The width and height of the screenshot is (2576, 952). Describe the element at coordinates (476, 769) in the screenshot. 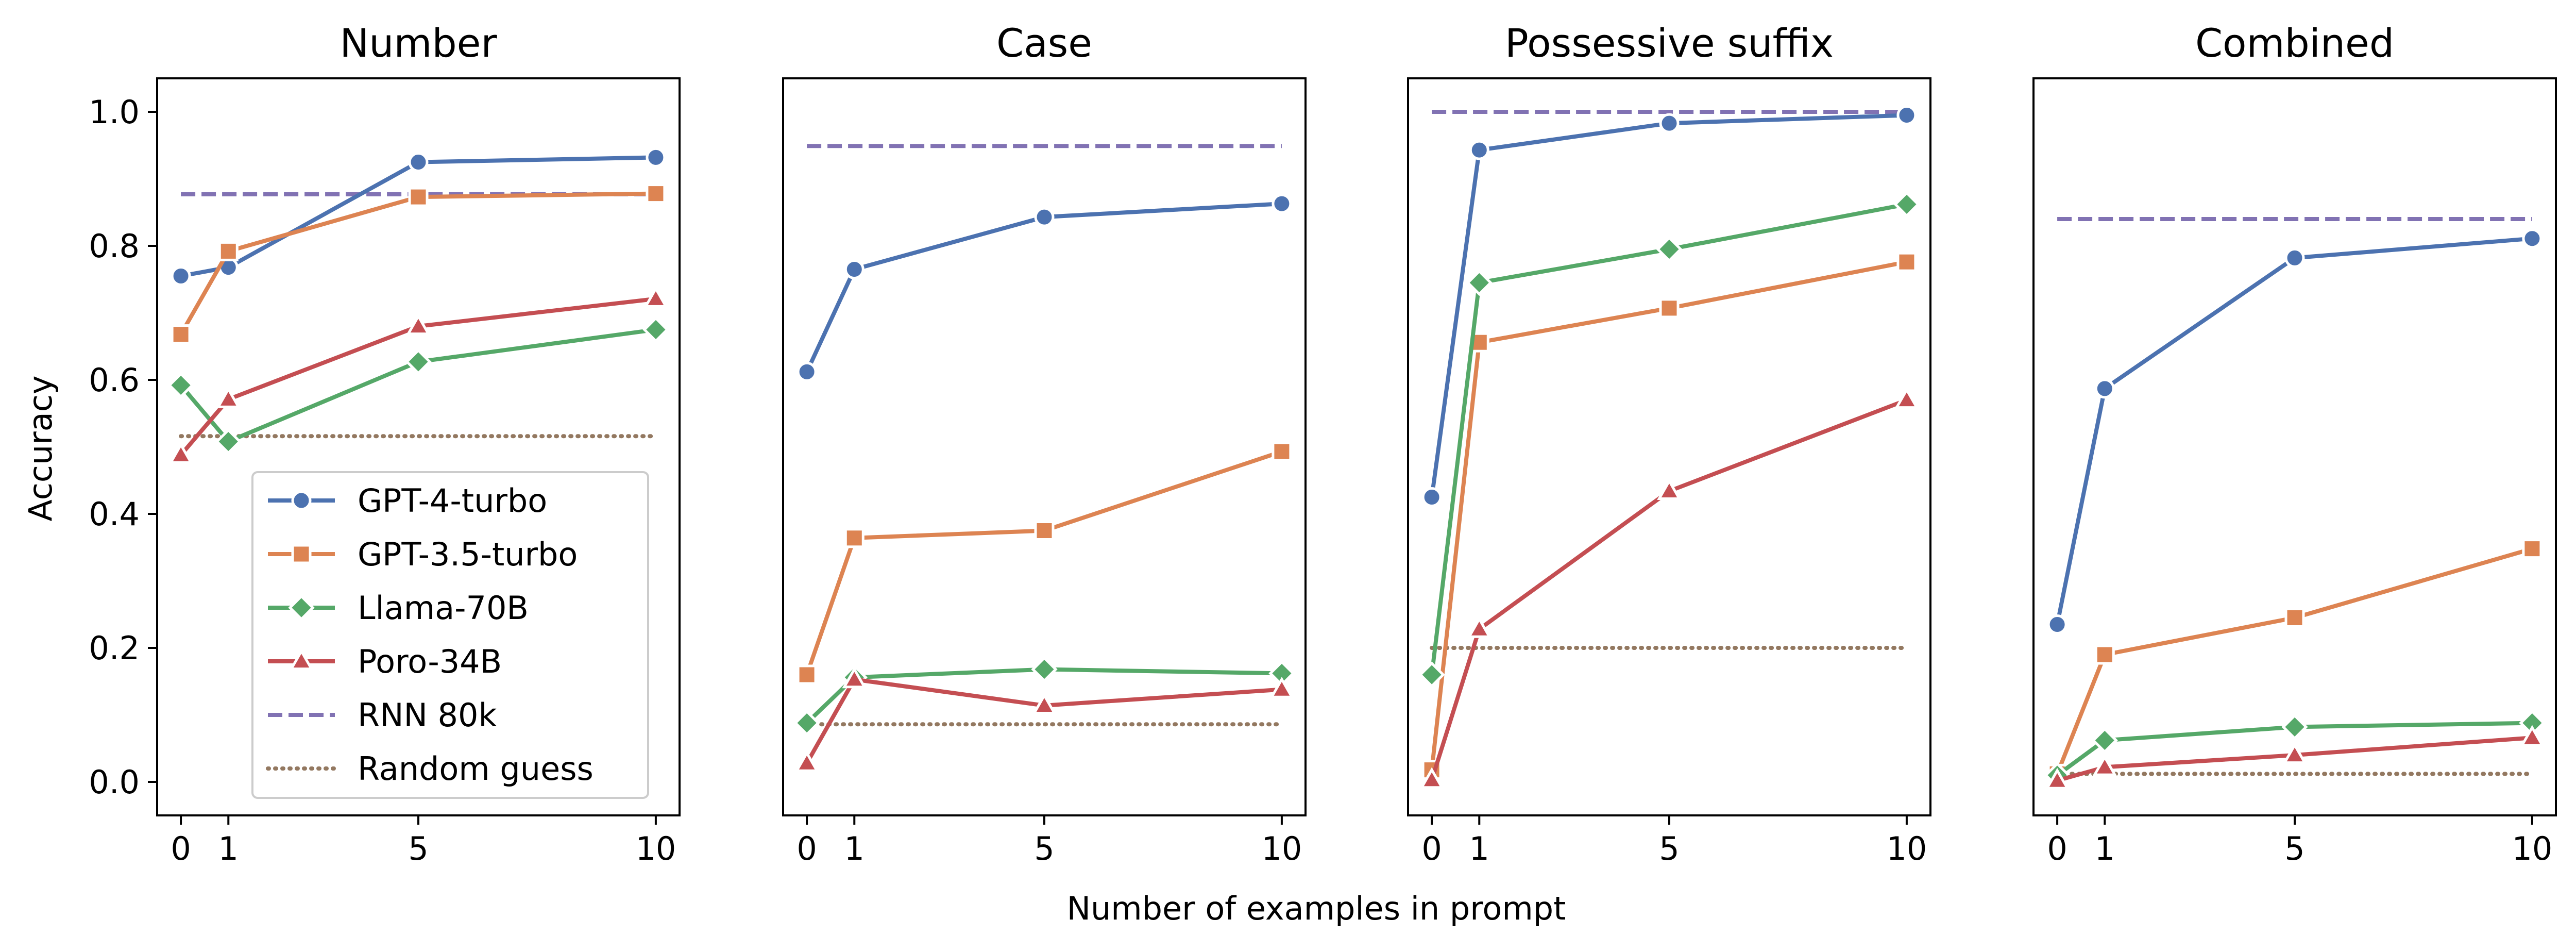

I see `legend-label: Random guess` at that location.